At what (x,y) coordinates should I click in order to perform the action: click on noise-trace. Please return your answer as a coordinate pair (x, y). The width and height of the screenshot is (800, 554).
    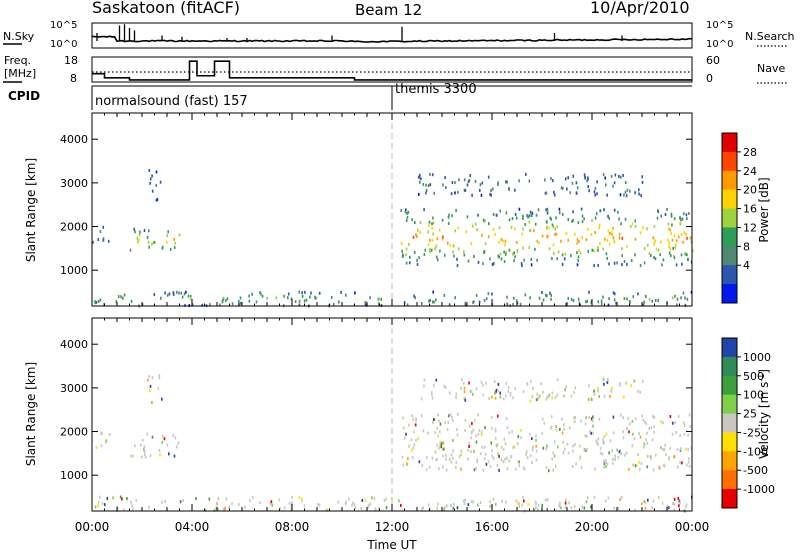
    Looking at the image, I should click on (392, 39).